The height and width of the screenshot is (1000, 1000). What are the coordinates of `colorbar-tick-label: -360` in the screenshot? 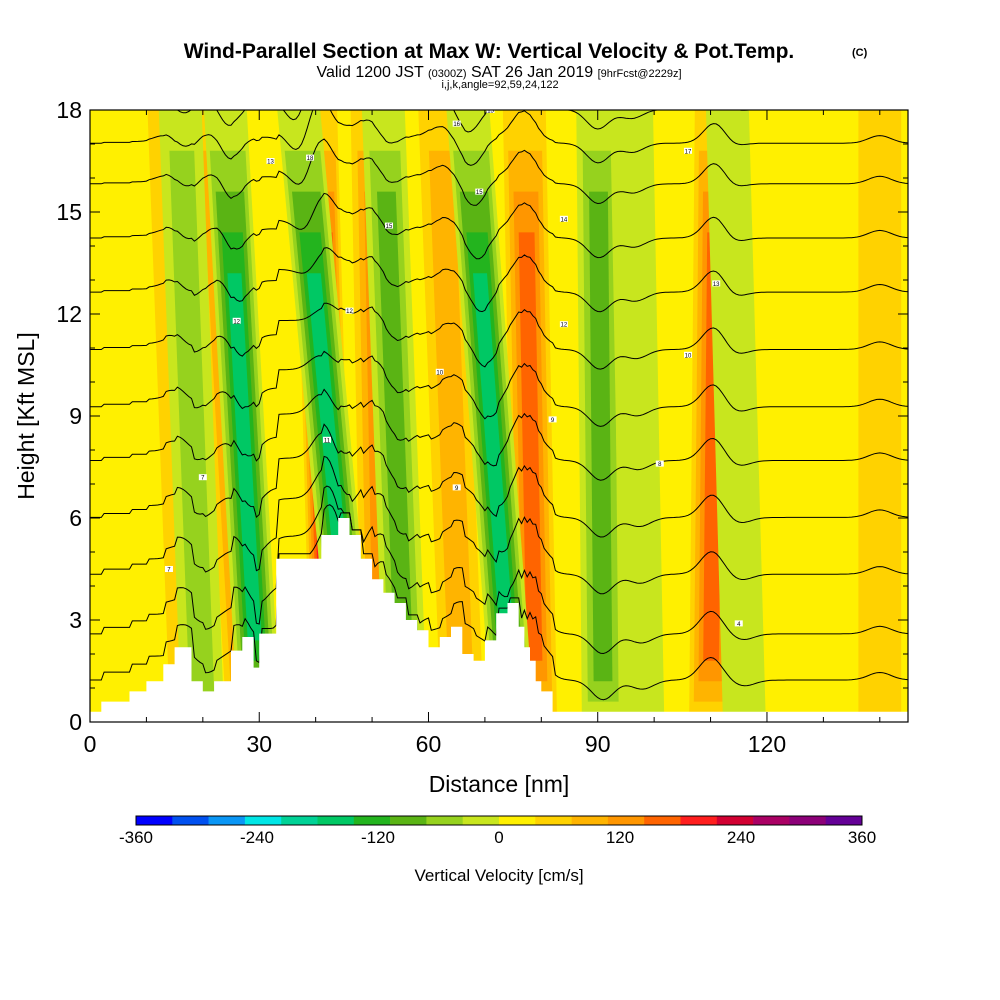 It's located at (136, 837).